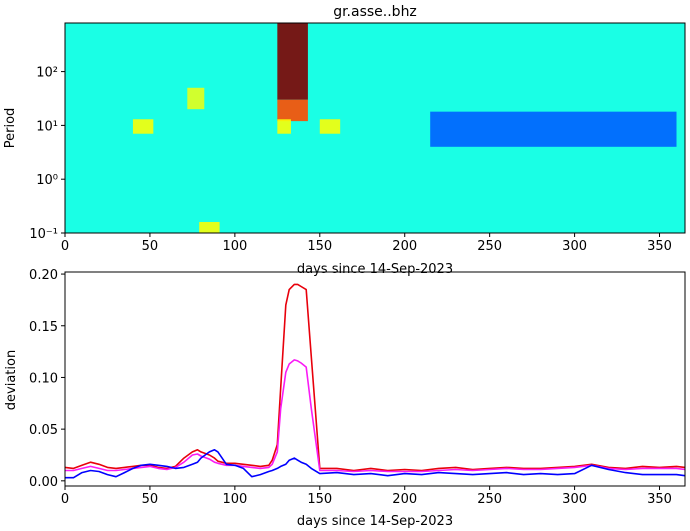 The height and width of the screenshot is (531, 690). What do you see at coordinates (375, 269) in the screenshot?
I see `spectrogram-x-label: days since 14-Sep-2023` at bounding box center [375, 269].